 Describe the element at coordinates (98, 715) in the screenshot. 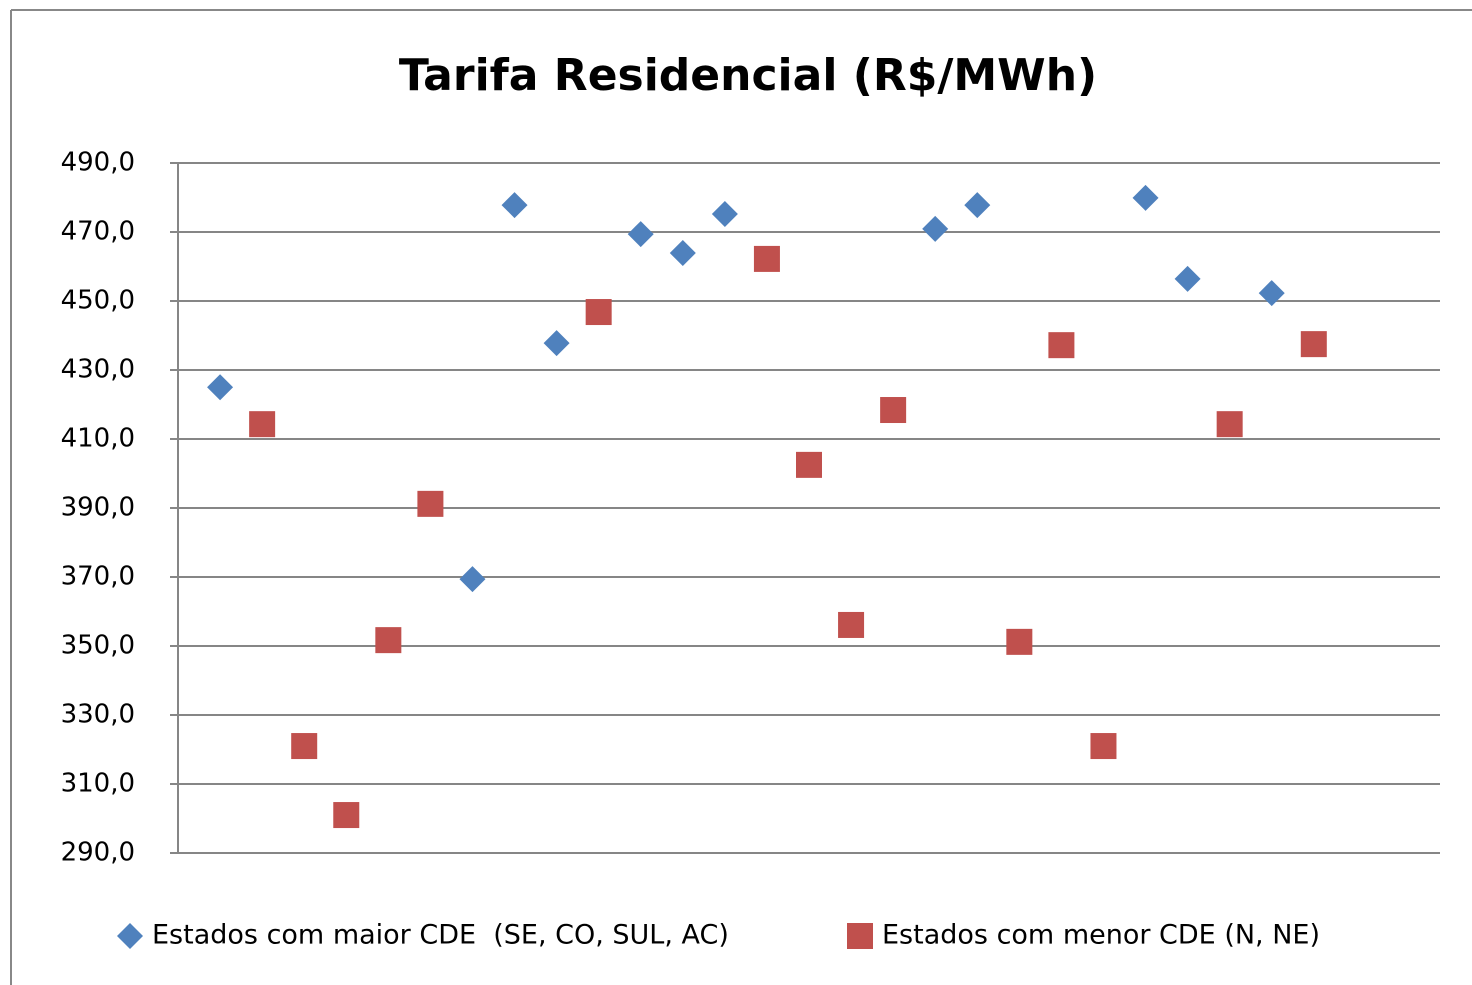

I see `y-tick-label: 330,0` at that location.